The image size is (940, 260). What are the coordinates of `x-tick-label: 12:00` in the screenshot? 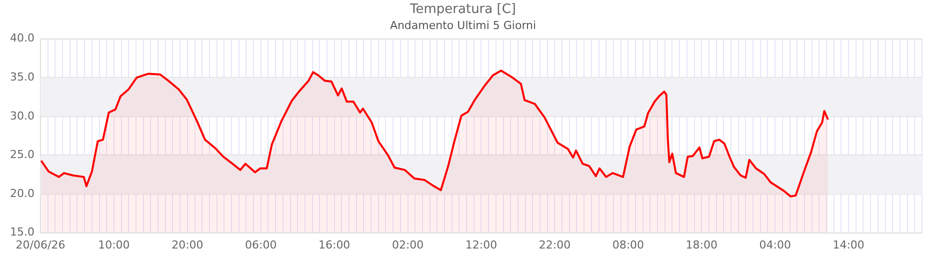 It's located at (481, 245).